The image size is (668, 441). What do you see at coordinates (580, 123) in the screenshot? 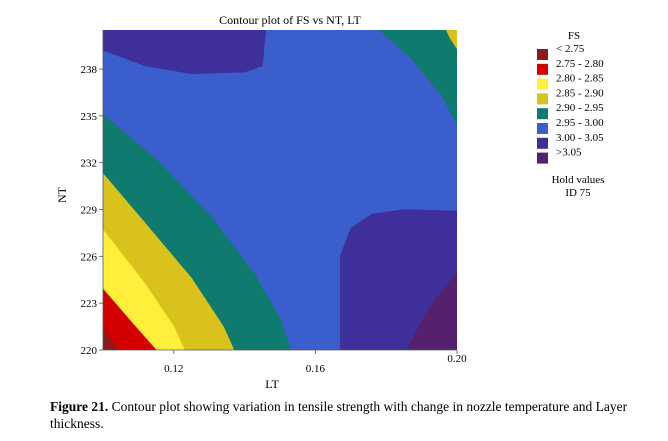
I see `legend-label: 2.95 - 3.00` at bounding box center [580, 123].